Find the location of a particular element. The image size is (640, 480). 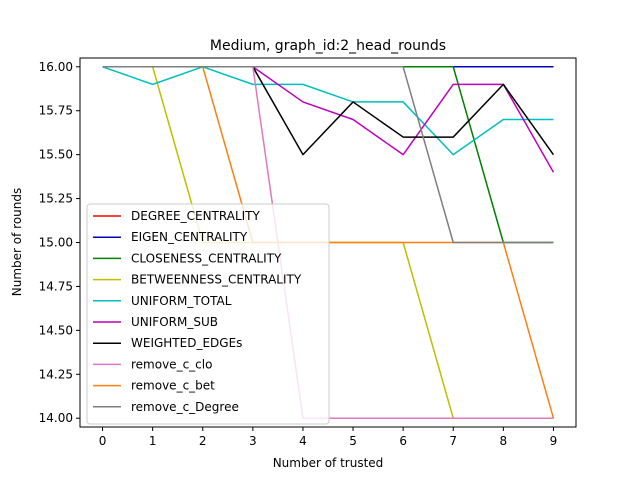

x-tick-label: 4 is located at coordinates (303, 441).